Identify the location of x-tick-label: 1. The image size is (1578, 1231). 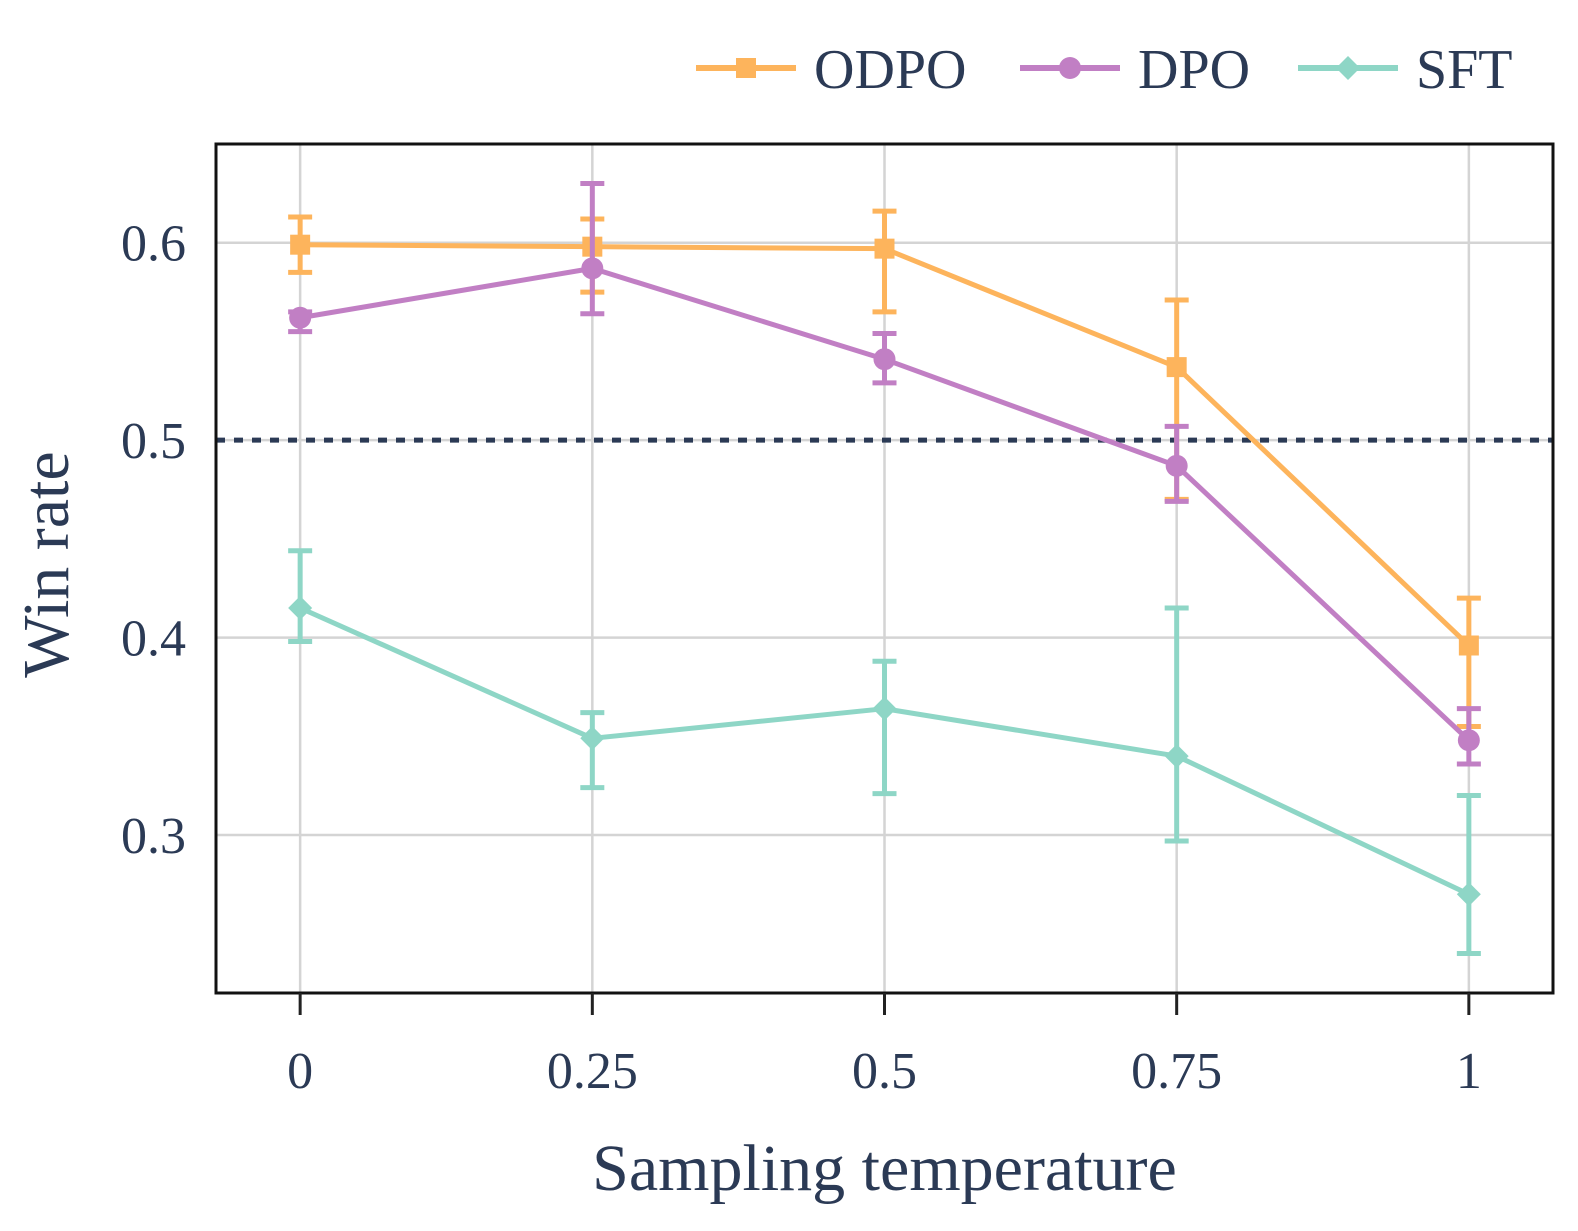
(1469, 1071).